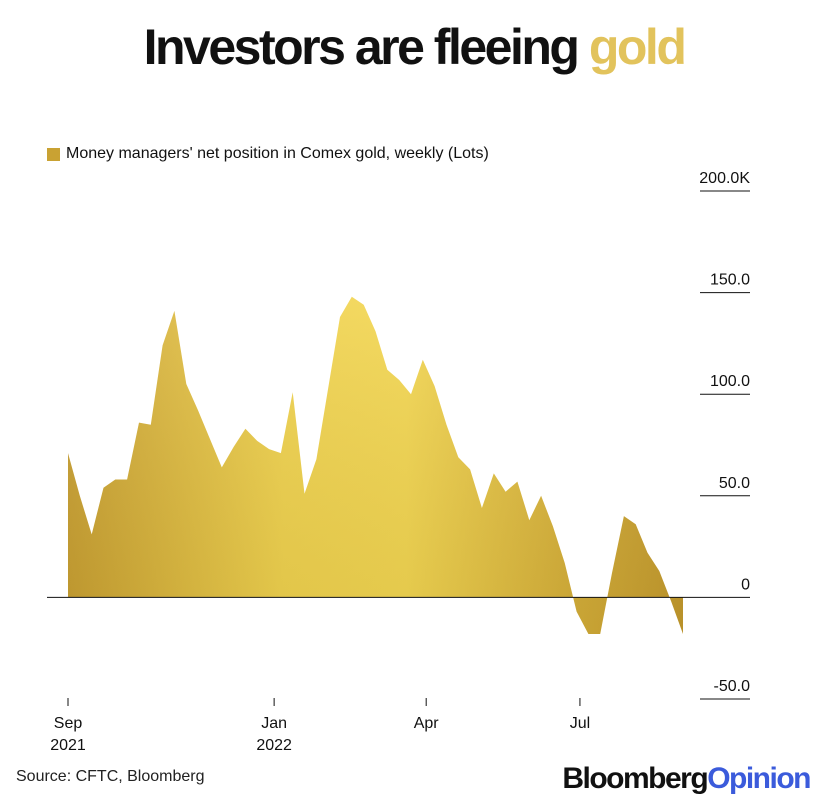 This screenshot has width=828, height=809. What do you see at coordinates (635, 778) in the screenshot?
I see `brand-part1: Bloomberg` at bounding box center [635, 778].